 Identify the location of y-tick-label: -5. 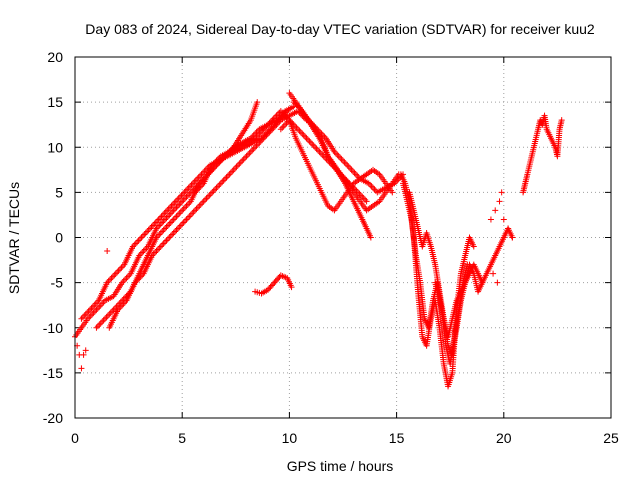
(57, 283).